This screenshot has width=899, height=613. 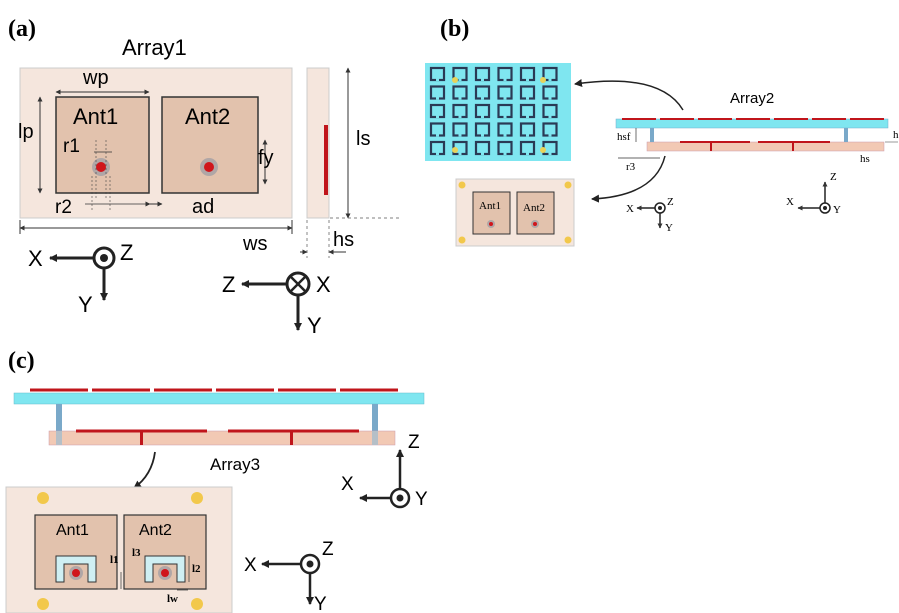 I want to click on r1-label: r1, so click(x=71, y=146).